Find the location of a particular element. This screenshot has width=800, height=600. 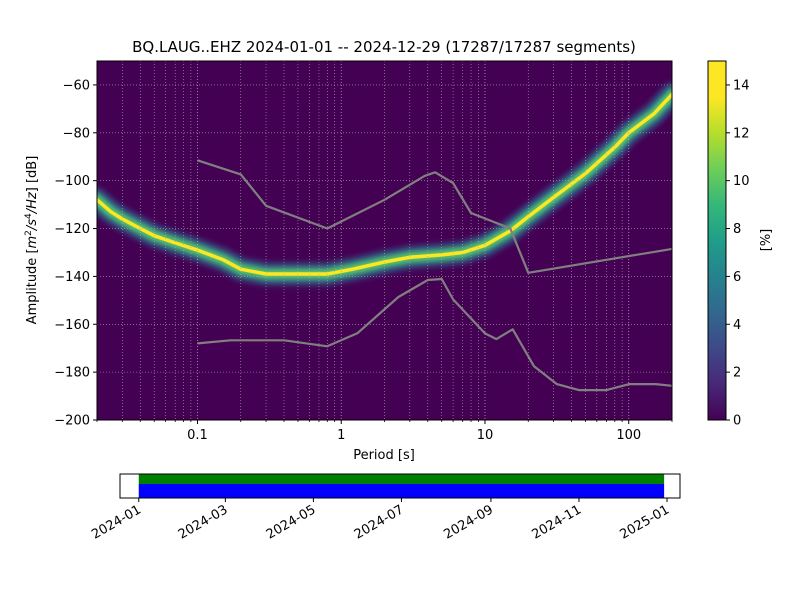

timeline-tick-label: 2024-07 is located at coordinates (379, 522).